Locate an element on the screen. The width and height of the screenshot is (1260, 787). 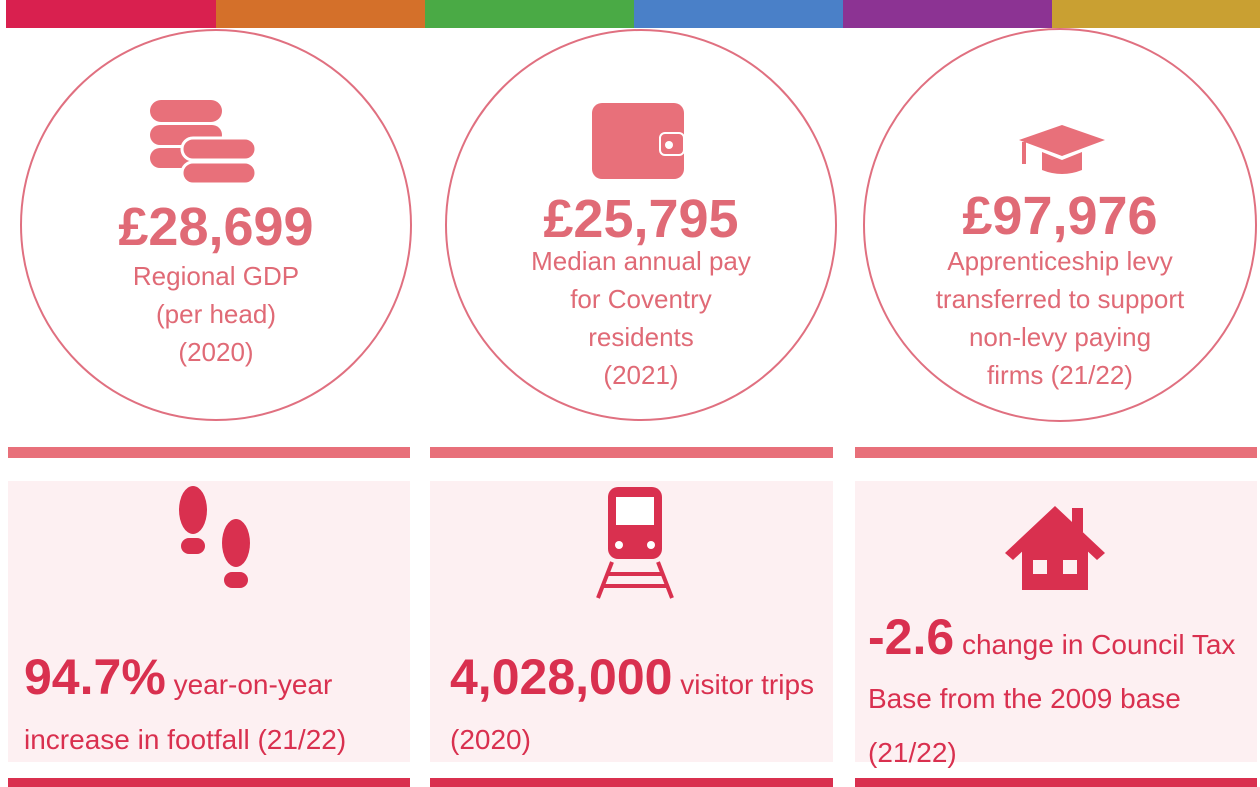
stat-label: residents is located at coordinates (641, 337).